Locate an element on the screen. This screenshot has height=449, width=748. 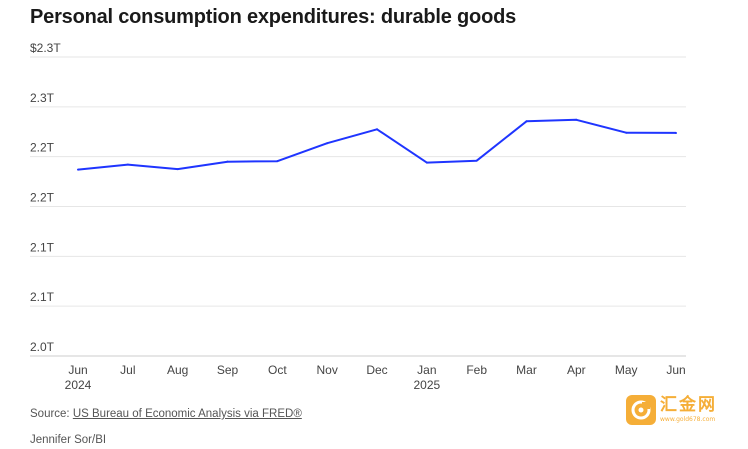
x-tick-label: Apr is located at coordinates (576, 370).